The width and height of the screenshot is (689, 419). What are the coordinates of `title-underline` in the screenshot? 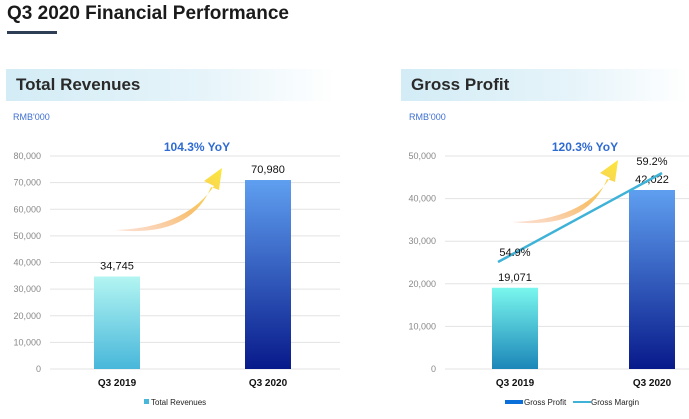 It's located at (32, 32).